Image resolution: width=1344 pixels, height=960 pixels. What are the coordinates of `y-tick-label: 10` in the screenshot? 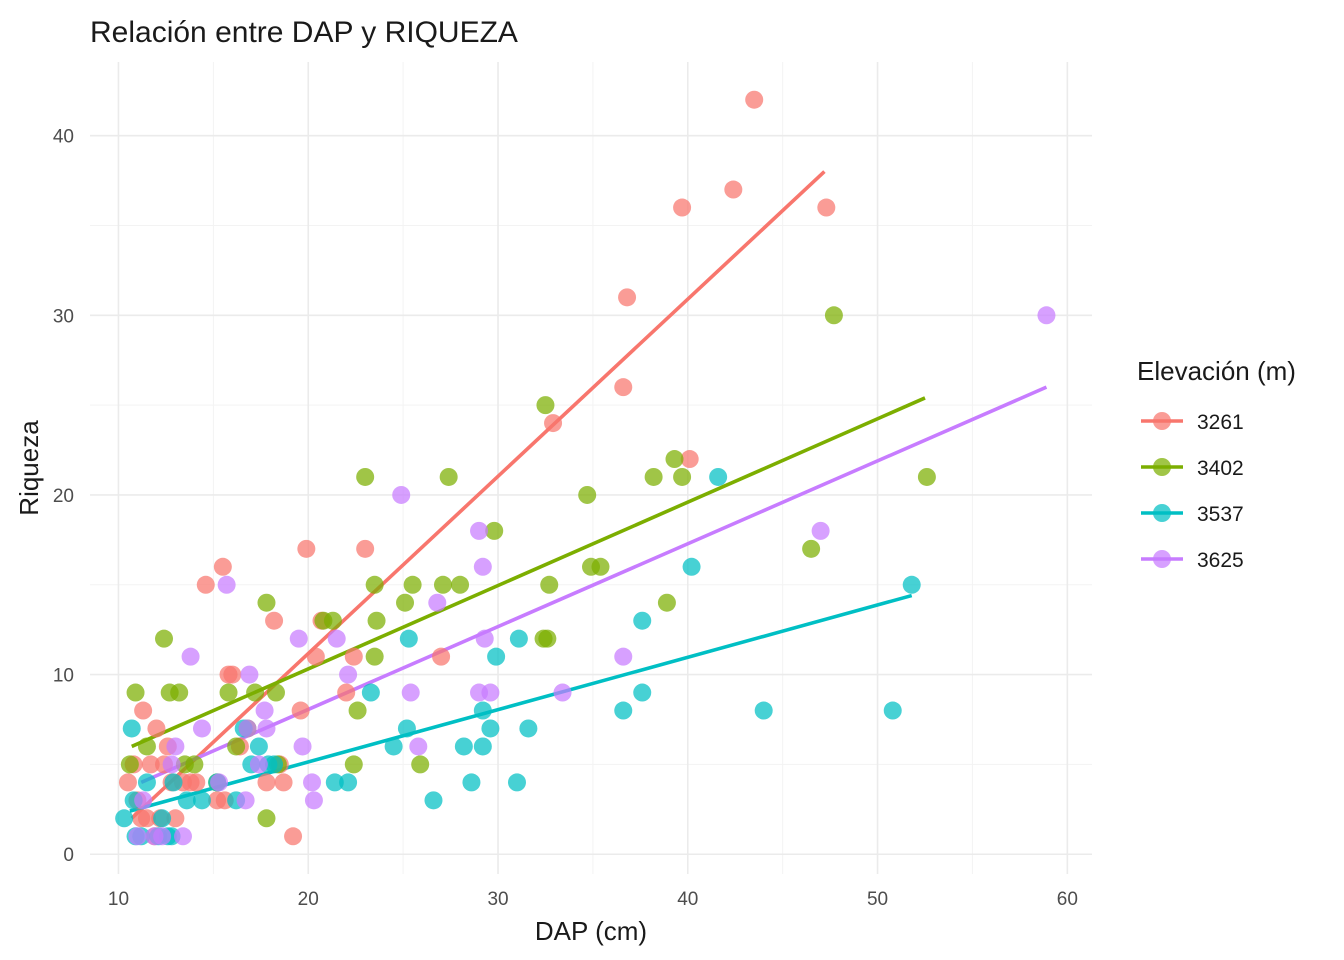 It's located at (63, 676).